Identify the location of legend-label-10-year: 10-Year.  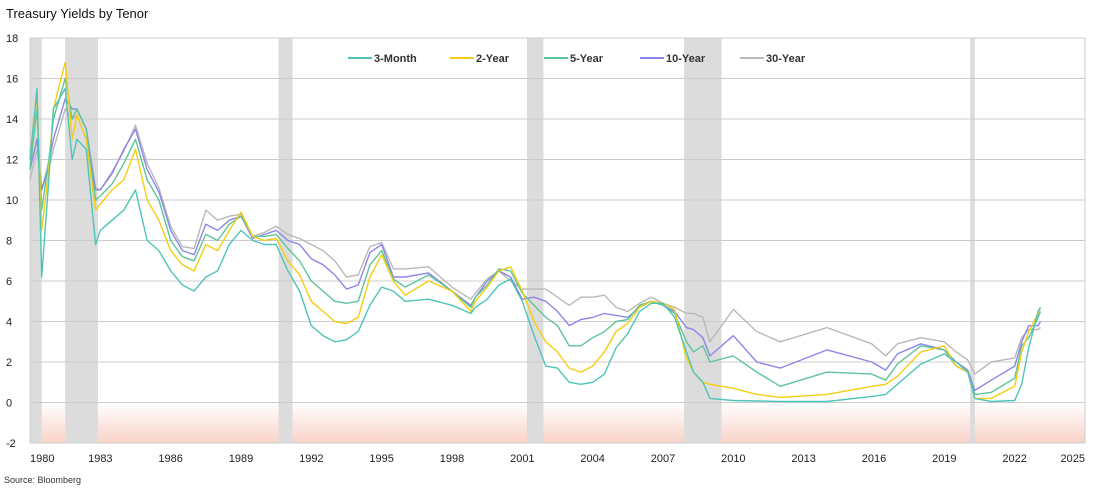
(686, 59).